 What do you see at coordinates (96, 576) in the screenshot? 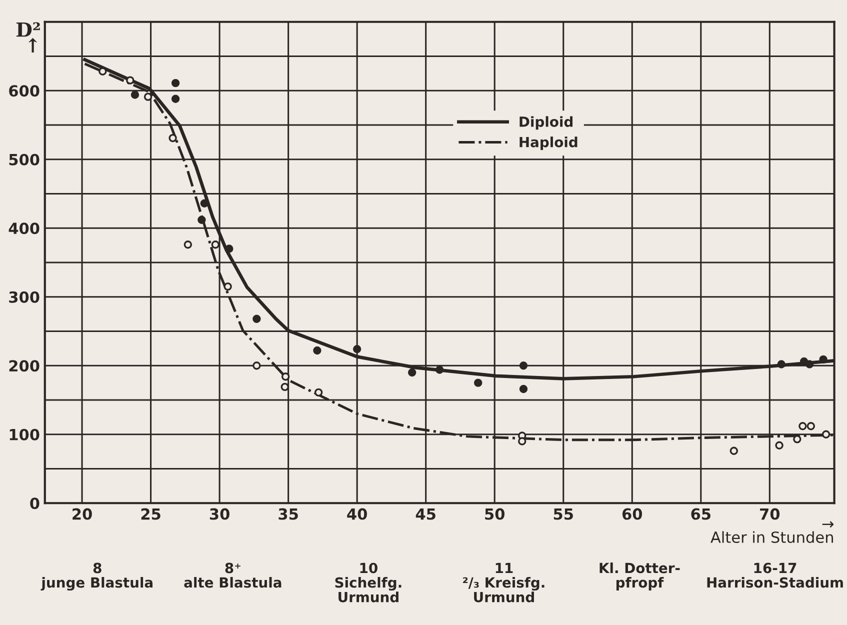
I see `text: 8 junge Blastula` at bounding box center [96, 576].